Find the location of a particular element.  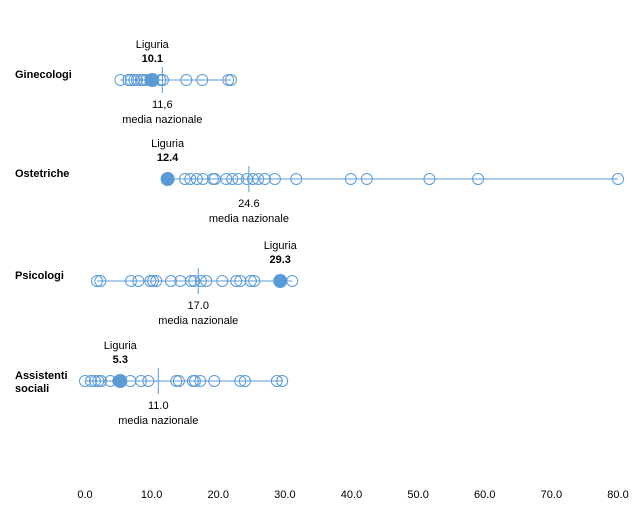

x-tick-label: 70.0 is located at coordinates (551, 495).